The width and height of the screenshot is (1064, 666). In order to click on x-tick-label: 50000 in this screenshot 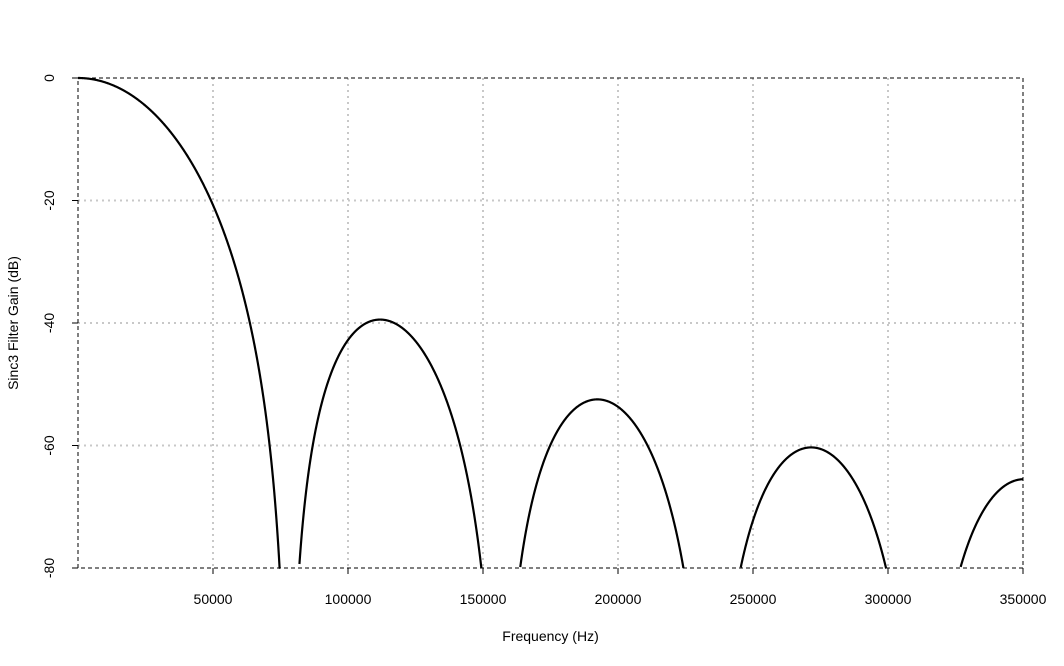, I will do `click(213, 599)`.